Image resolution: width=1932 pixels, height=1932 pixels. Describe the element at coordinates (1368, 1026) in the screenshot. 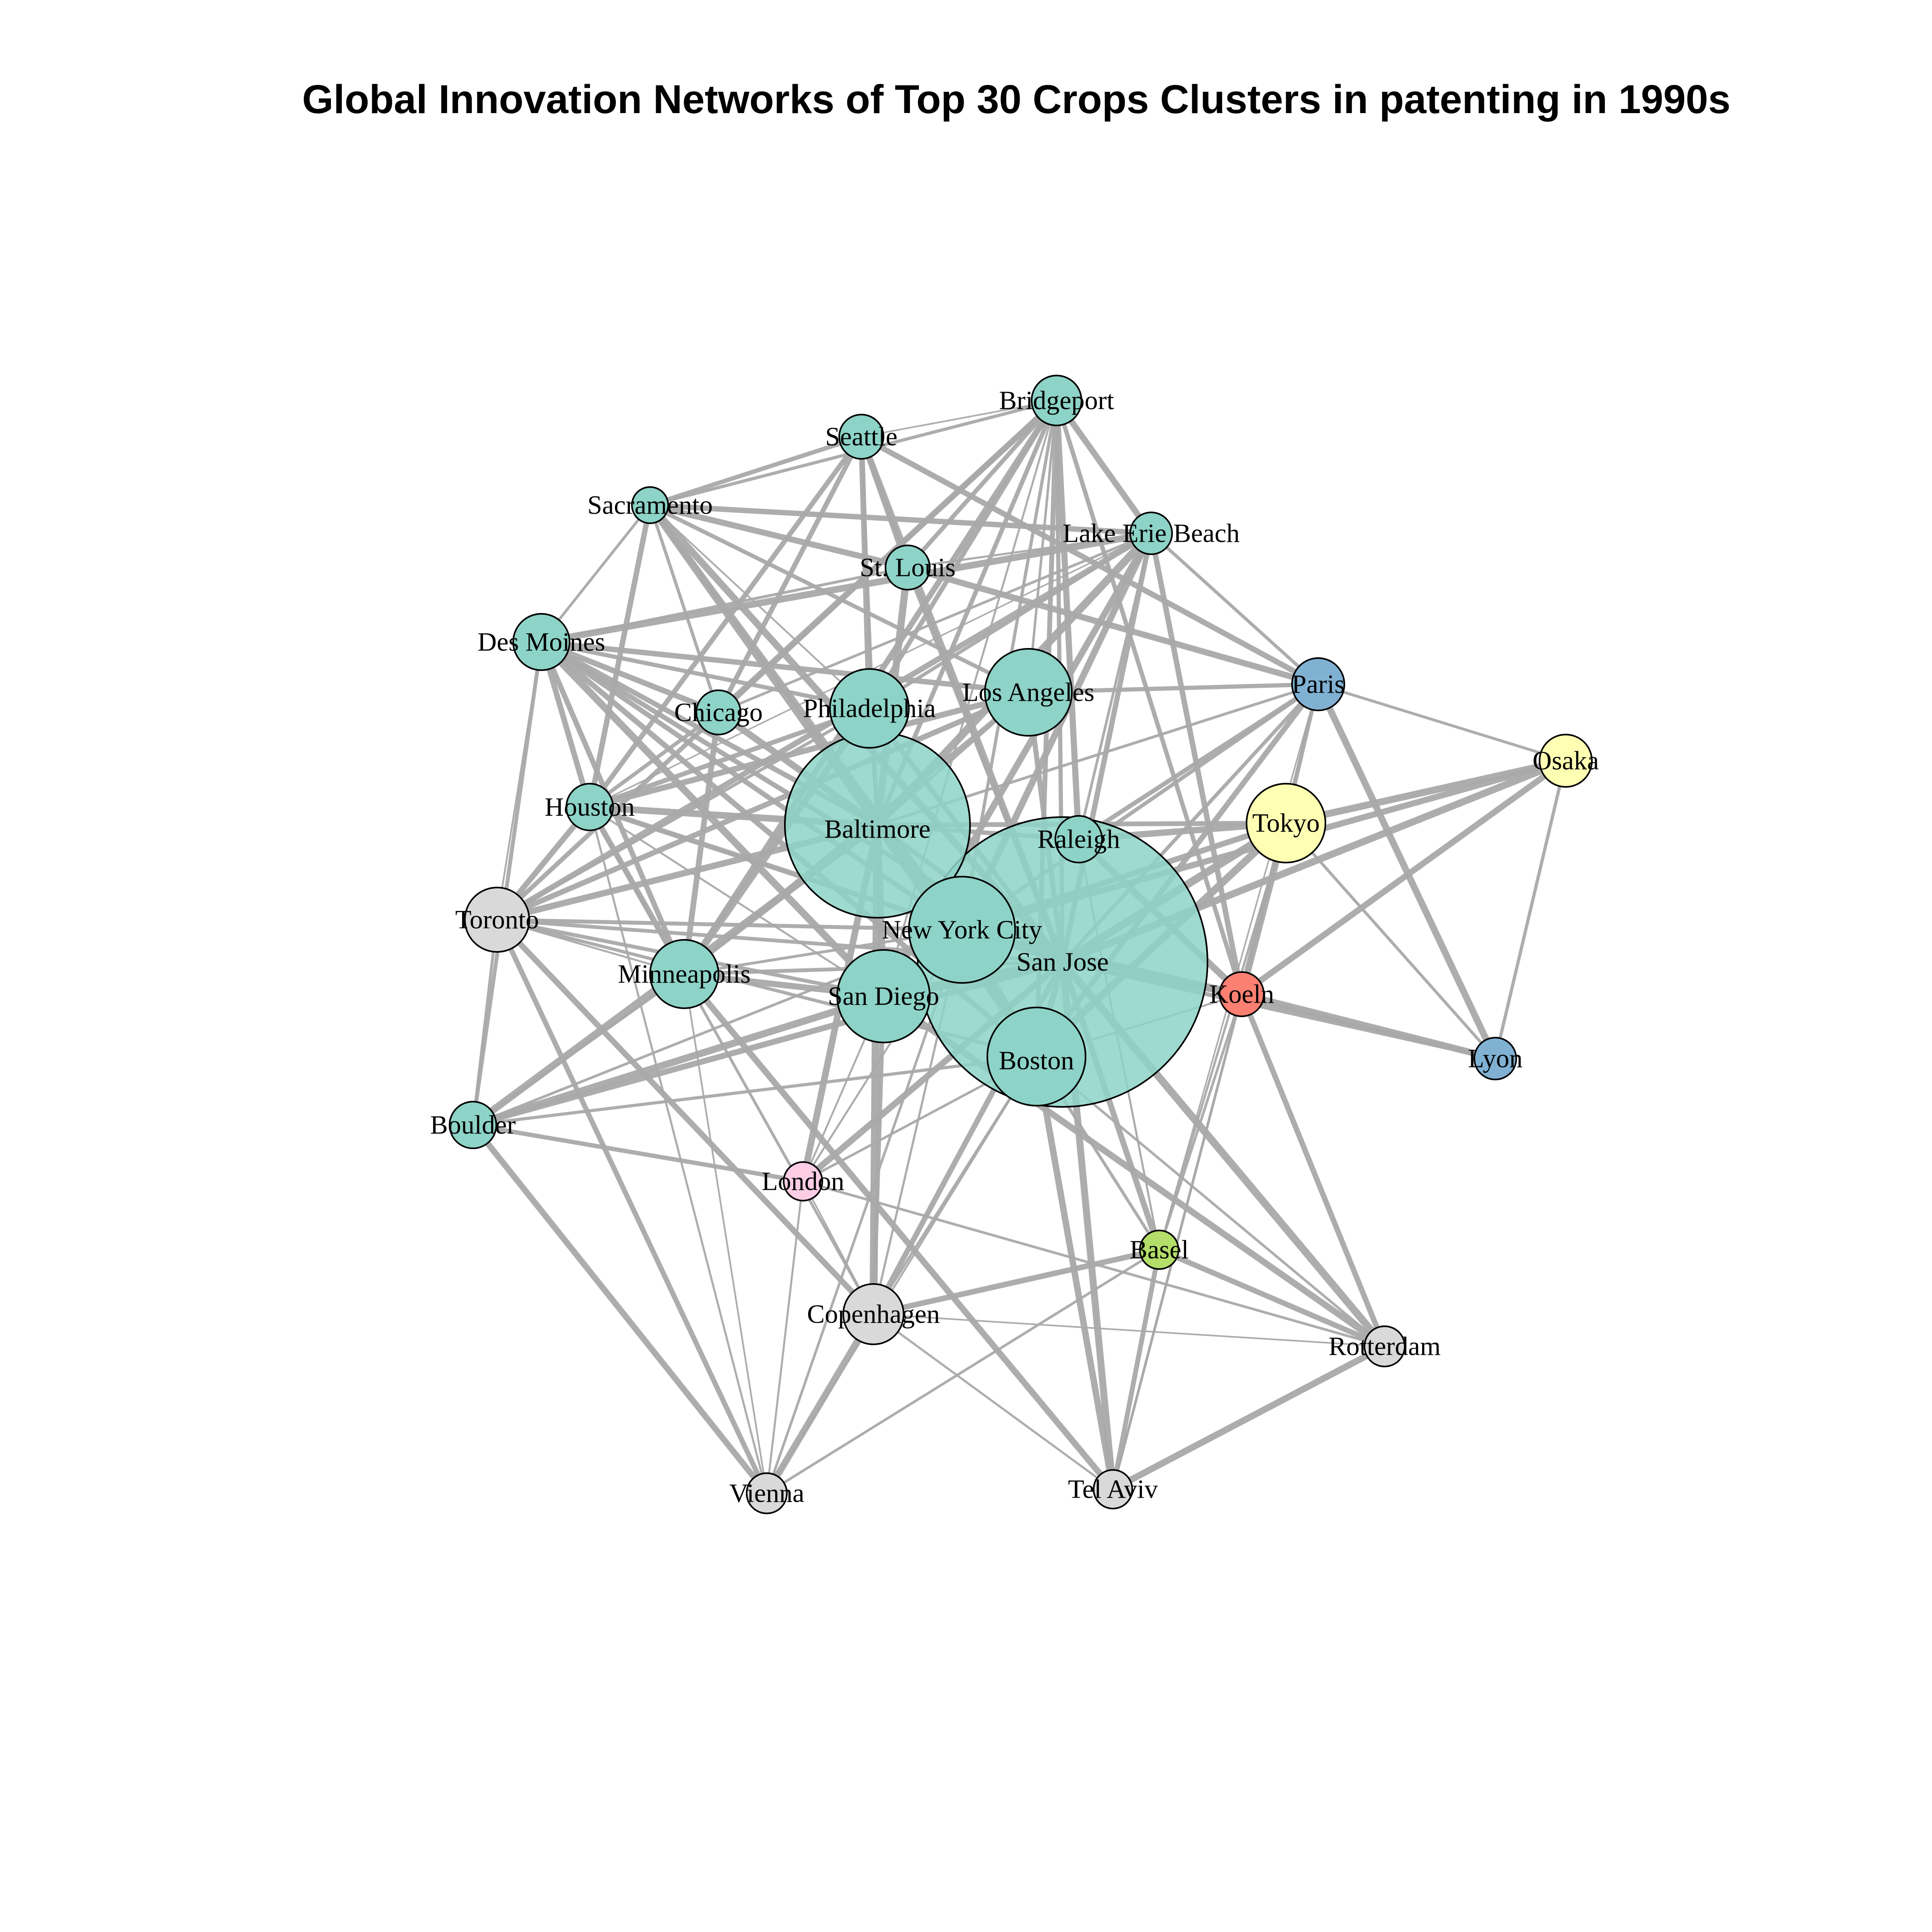

I see `edge-koeln-lyon` at that location.